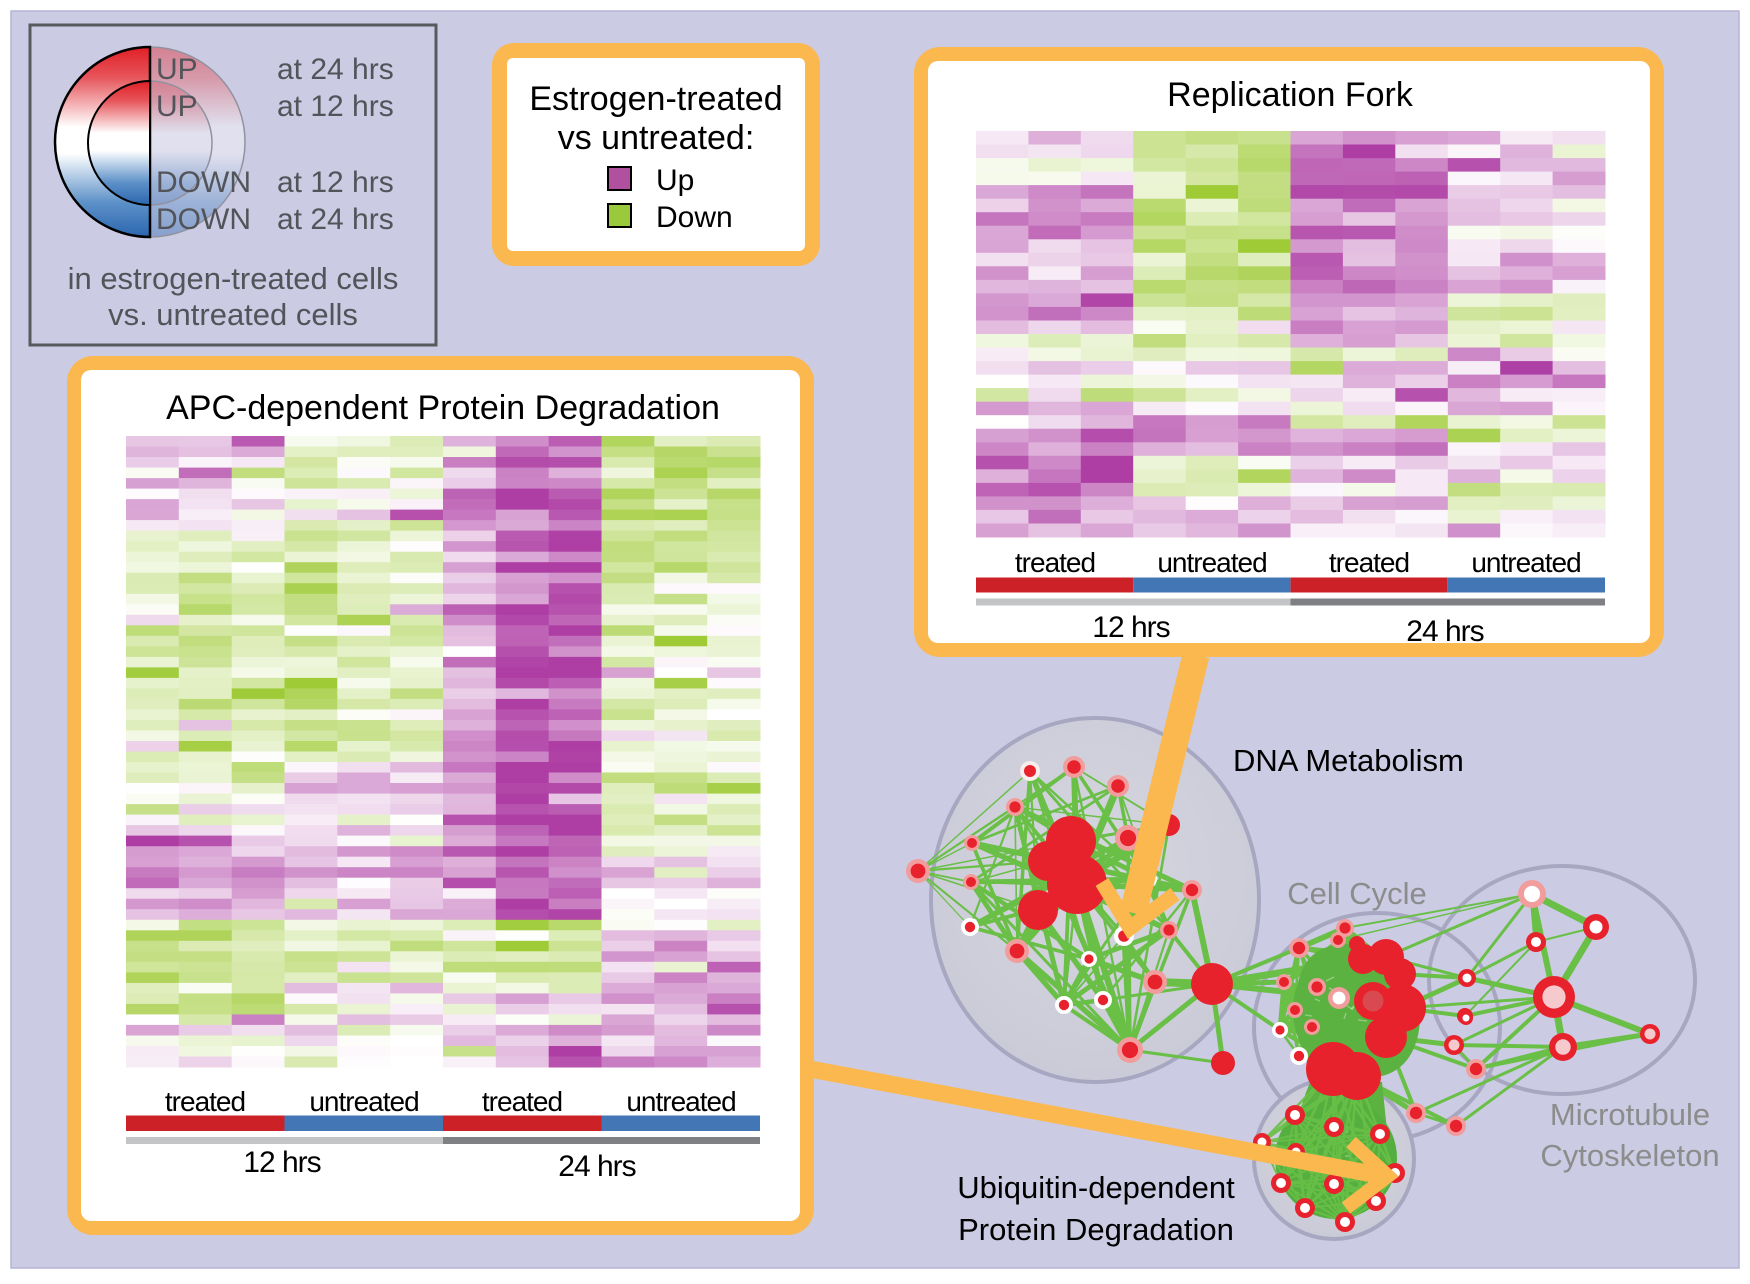 This screenshot has height=1284, width=1750. I want to click on svg-text: vs. untreated cells, so click(233, 314).